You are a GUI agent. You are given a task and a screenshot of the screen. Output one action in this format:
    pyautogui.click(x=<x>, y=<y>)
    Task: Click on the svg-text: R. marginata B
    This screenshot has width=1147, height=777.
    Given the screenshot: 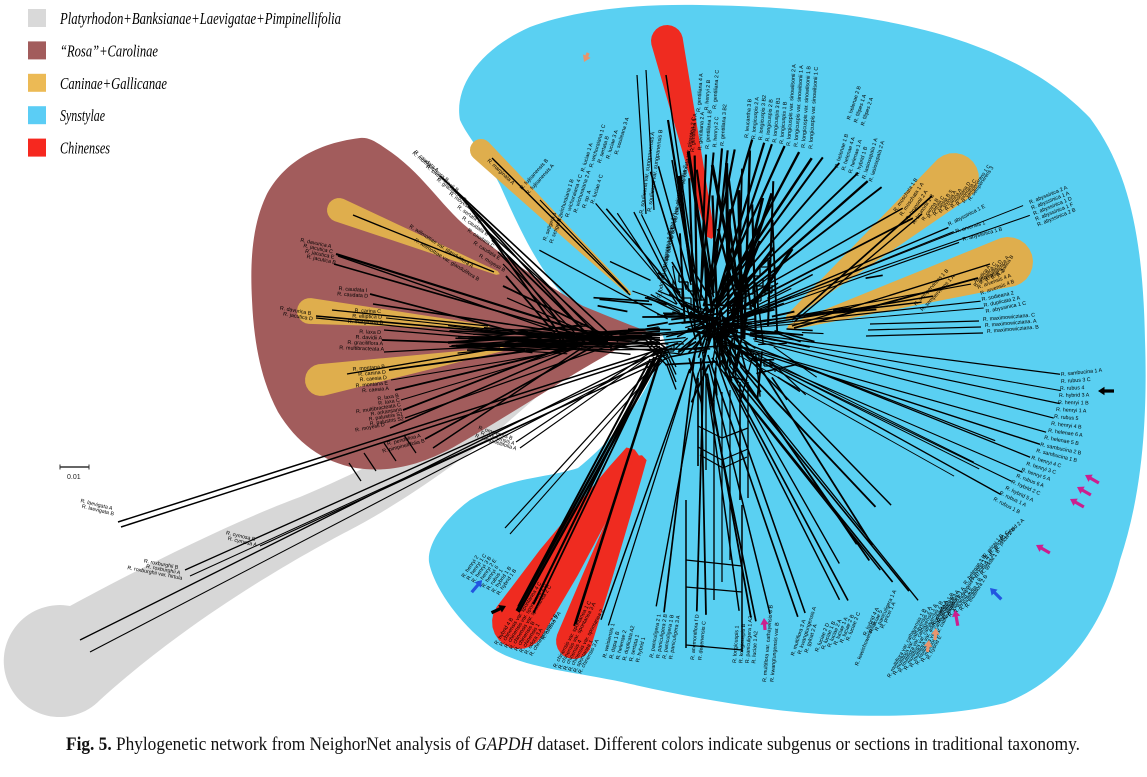 What is the action you would take?
    pyautogui.click(x=366, y=322)
    